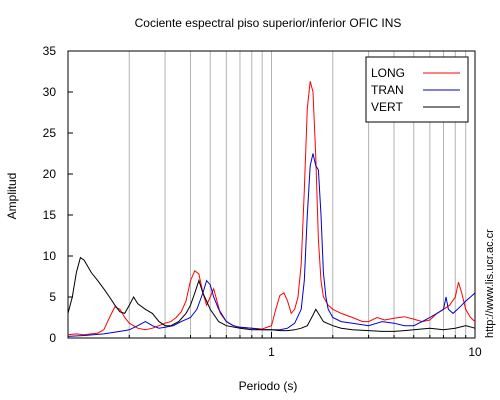 The image size is (500, 400). Describe the element at coordinates (490, 283) in the screenshot. I see `source-url: http://www.lis.ucr.ac.cr` at that location.